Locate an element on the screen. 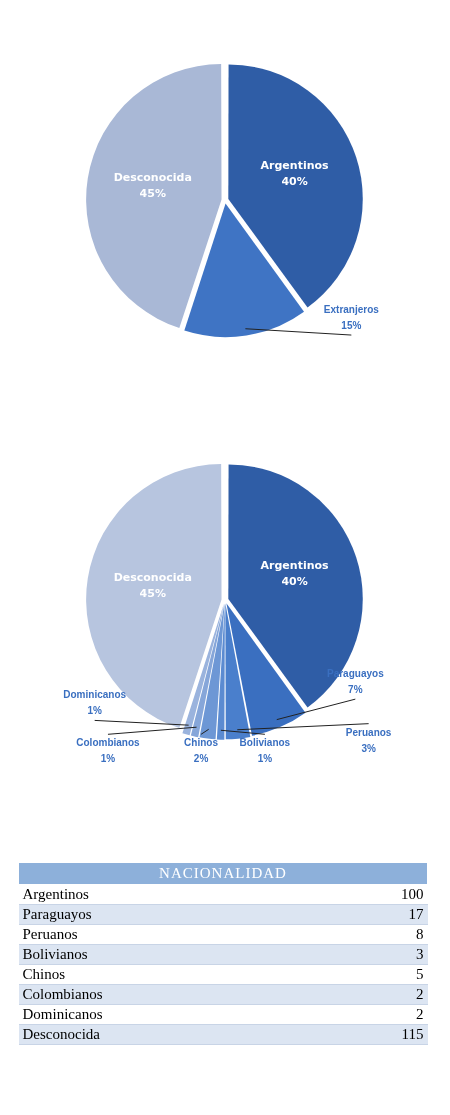  data-label: 17 is located at coordinates (375, 914).